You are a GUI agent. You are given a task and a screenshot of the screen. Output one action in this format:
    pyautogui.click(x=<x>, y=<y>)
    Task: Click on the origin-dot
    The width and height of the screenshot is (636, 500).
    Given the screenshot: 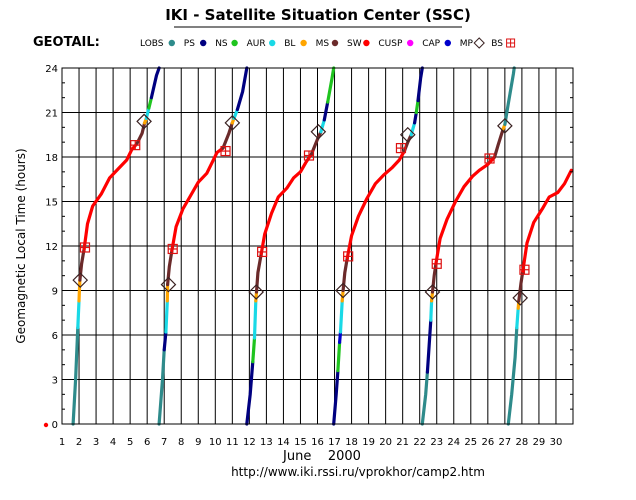 What is the action you would take?
    pyautogui.click(x=46, y=425)
    